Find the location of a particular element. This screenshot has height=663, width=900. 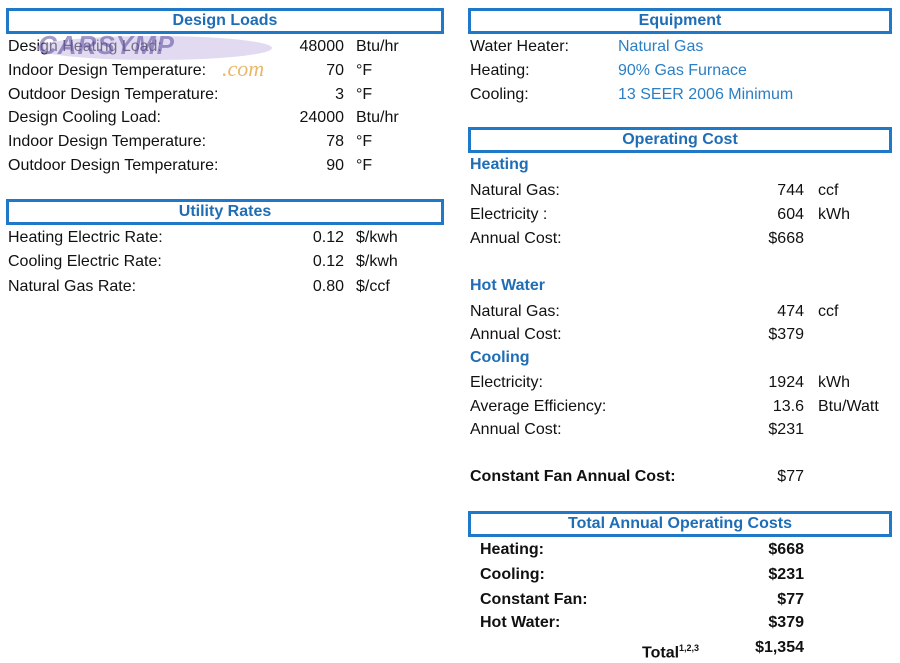

equipment-header: Equipment is located at coordinates (680, 21).